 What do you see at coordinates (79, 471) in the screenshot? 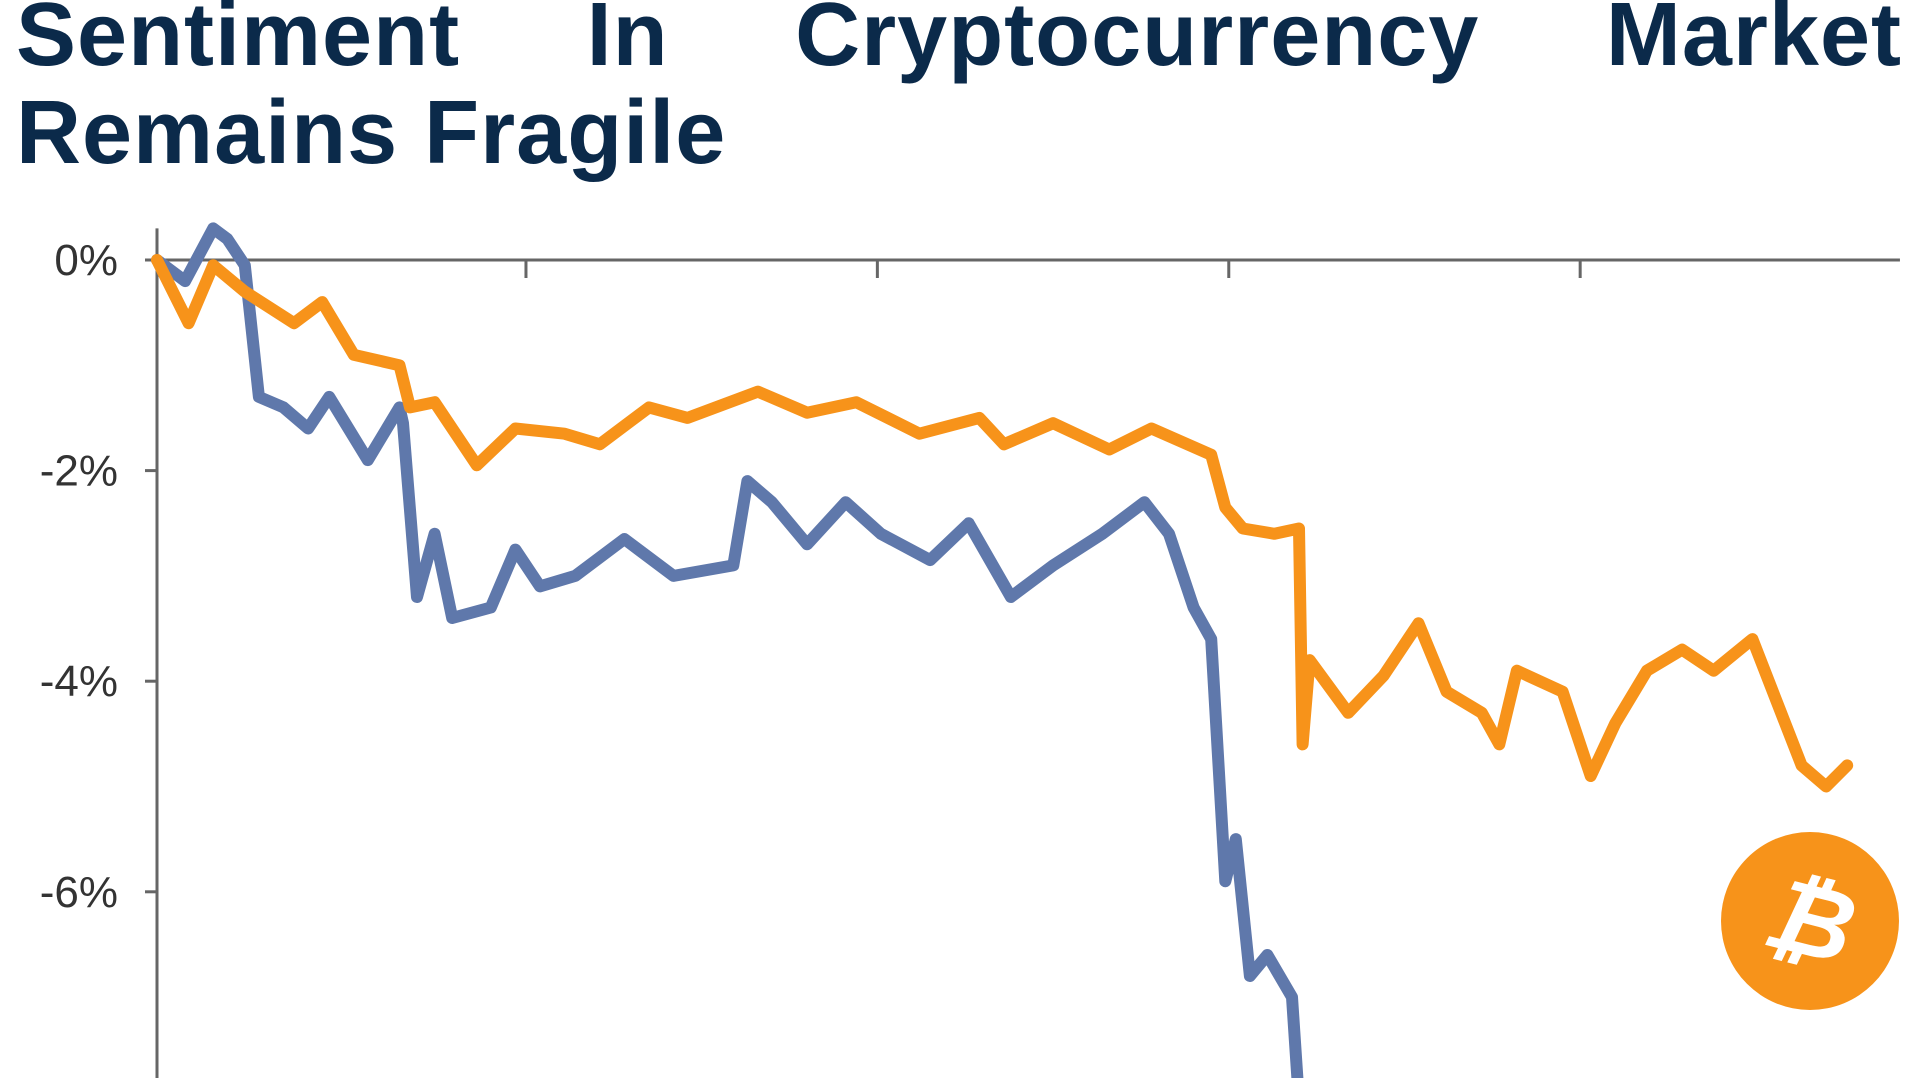
I see `y-tick-label: -2%` at bounding box center [79, 471].